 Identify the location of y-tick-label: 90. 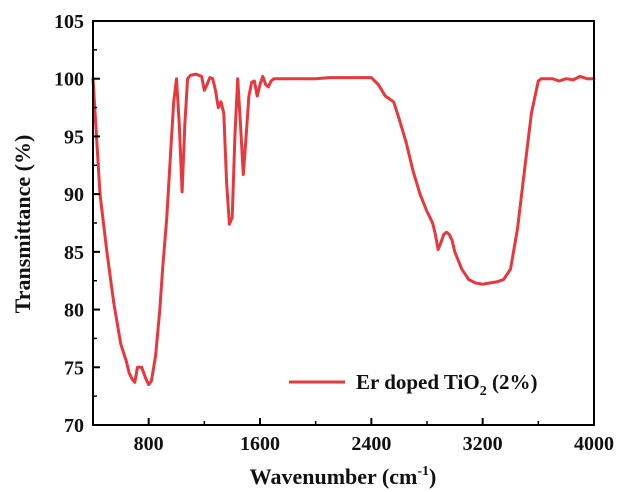
(74, 195).